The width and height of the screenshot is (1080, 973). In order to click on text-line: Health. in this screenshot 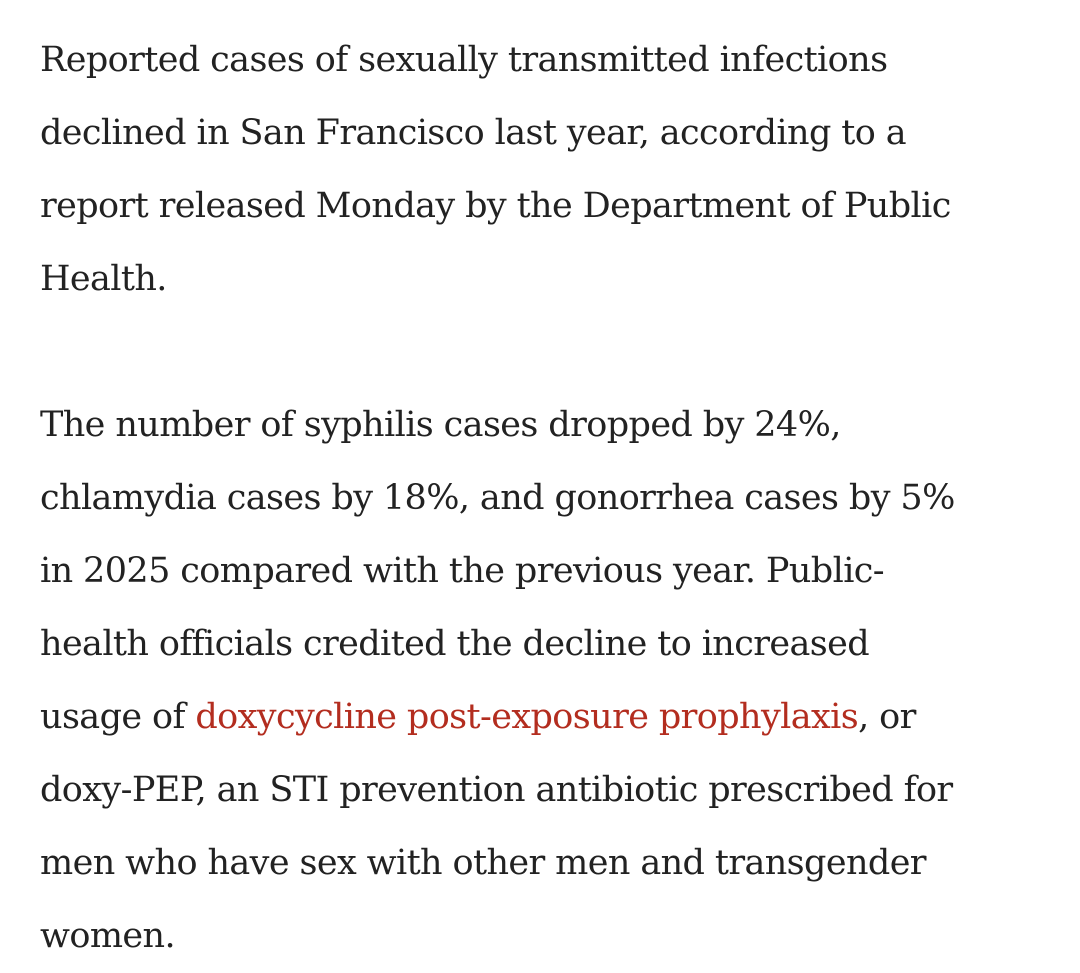, I will do `click(103, 279)`.